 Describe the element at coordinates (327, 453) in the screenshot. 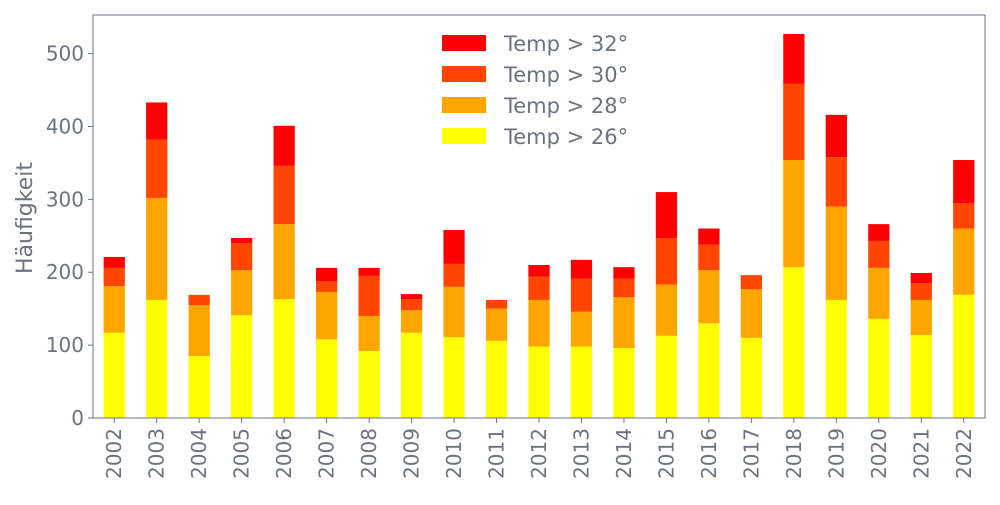

I see `x-tick-label: 2007` at that location.